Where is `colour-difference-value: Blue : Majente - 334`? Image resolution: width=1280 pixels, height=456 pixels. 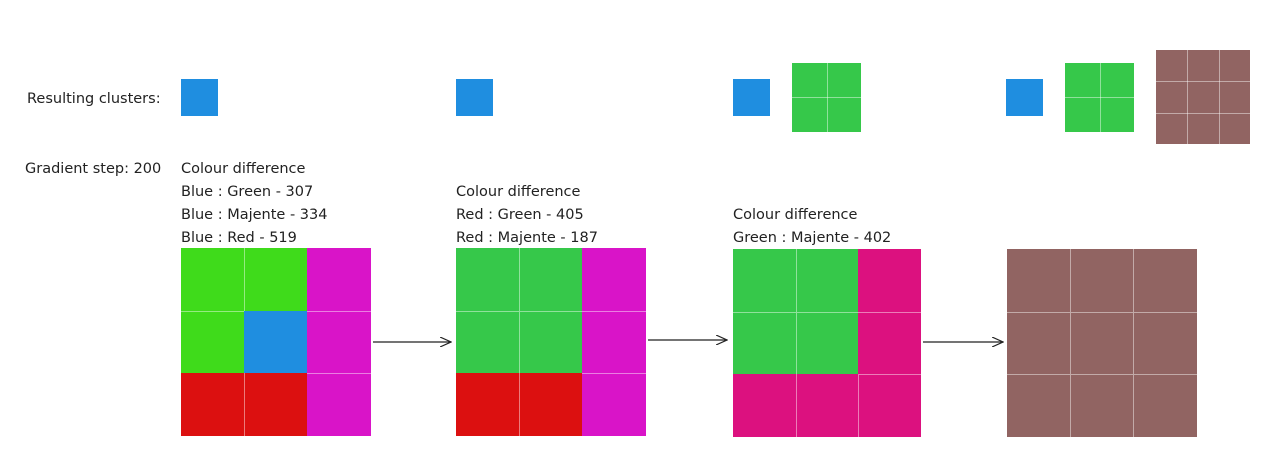
colour-difference-value: Blue : Majente - 334 is located at coordinates (254, 215).